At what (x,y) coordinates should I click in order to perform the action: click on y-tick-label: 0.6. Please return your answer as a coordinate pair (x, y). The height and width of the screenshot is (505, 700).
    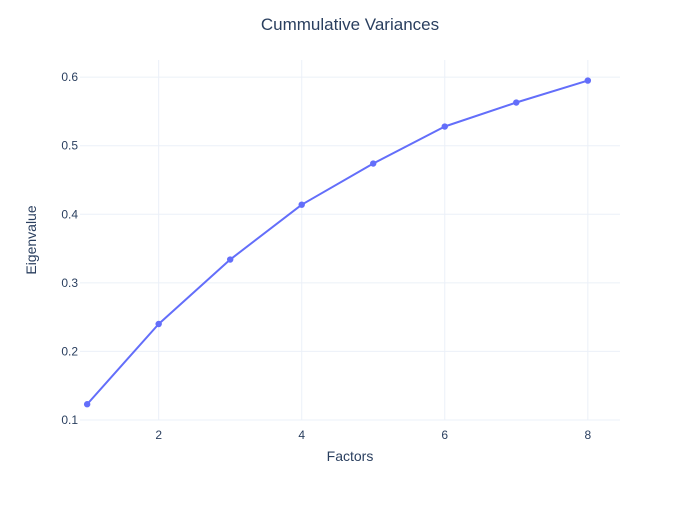
    Looking at the image, I should click on (69, 77).